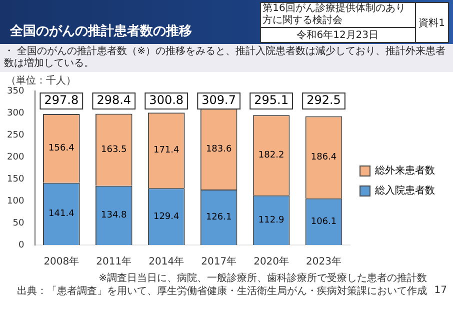 This screenshot has width=453, height=320. What do you see at coordinates (432, 23) in the screenshot?
I see `text: 資料1` at bounding box center [432, 23].